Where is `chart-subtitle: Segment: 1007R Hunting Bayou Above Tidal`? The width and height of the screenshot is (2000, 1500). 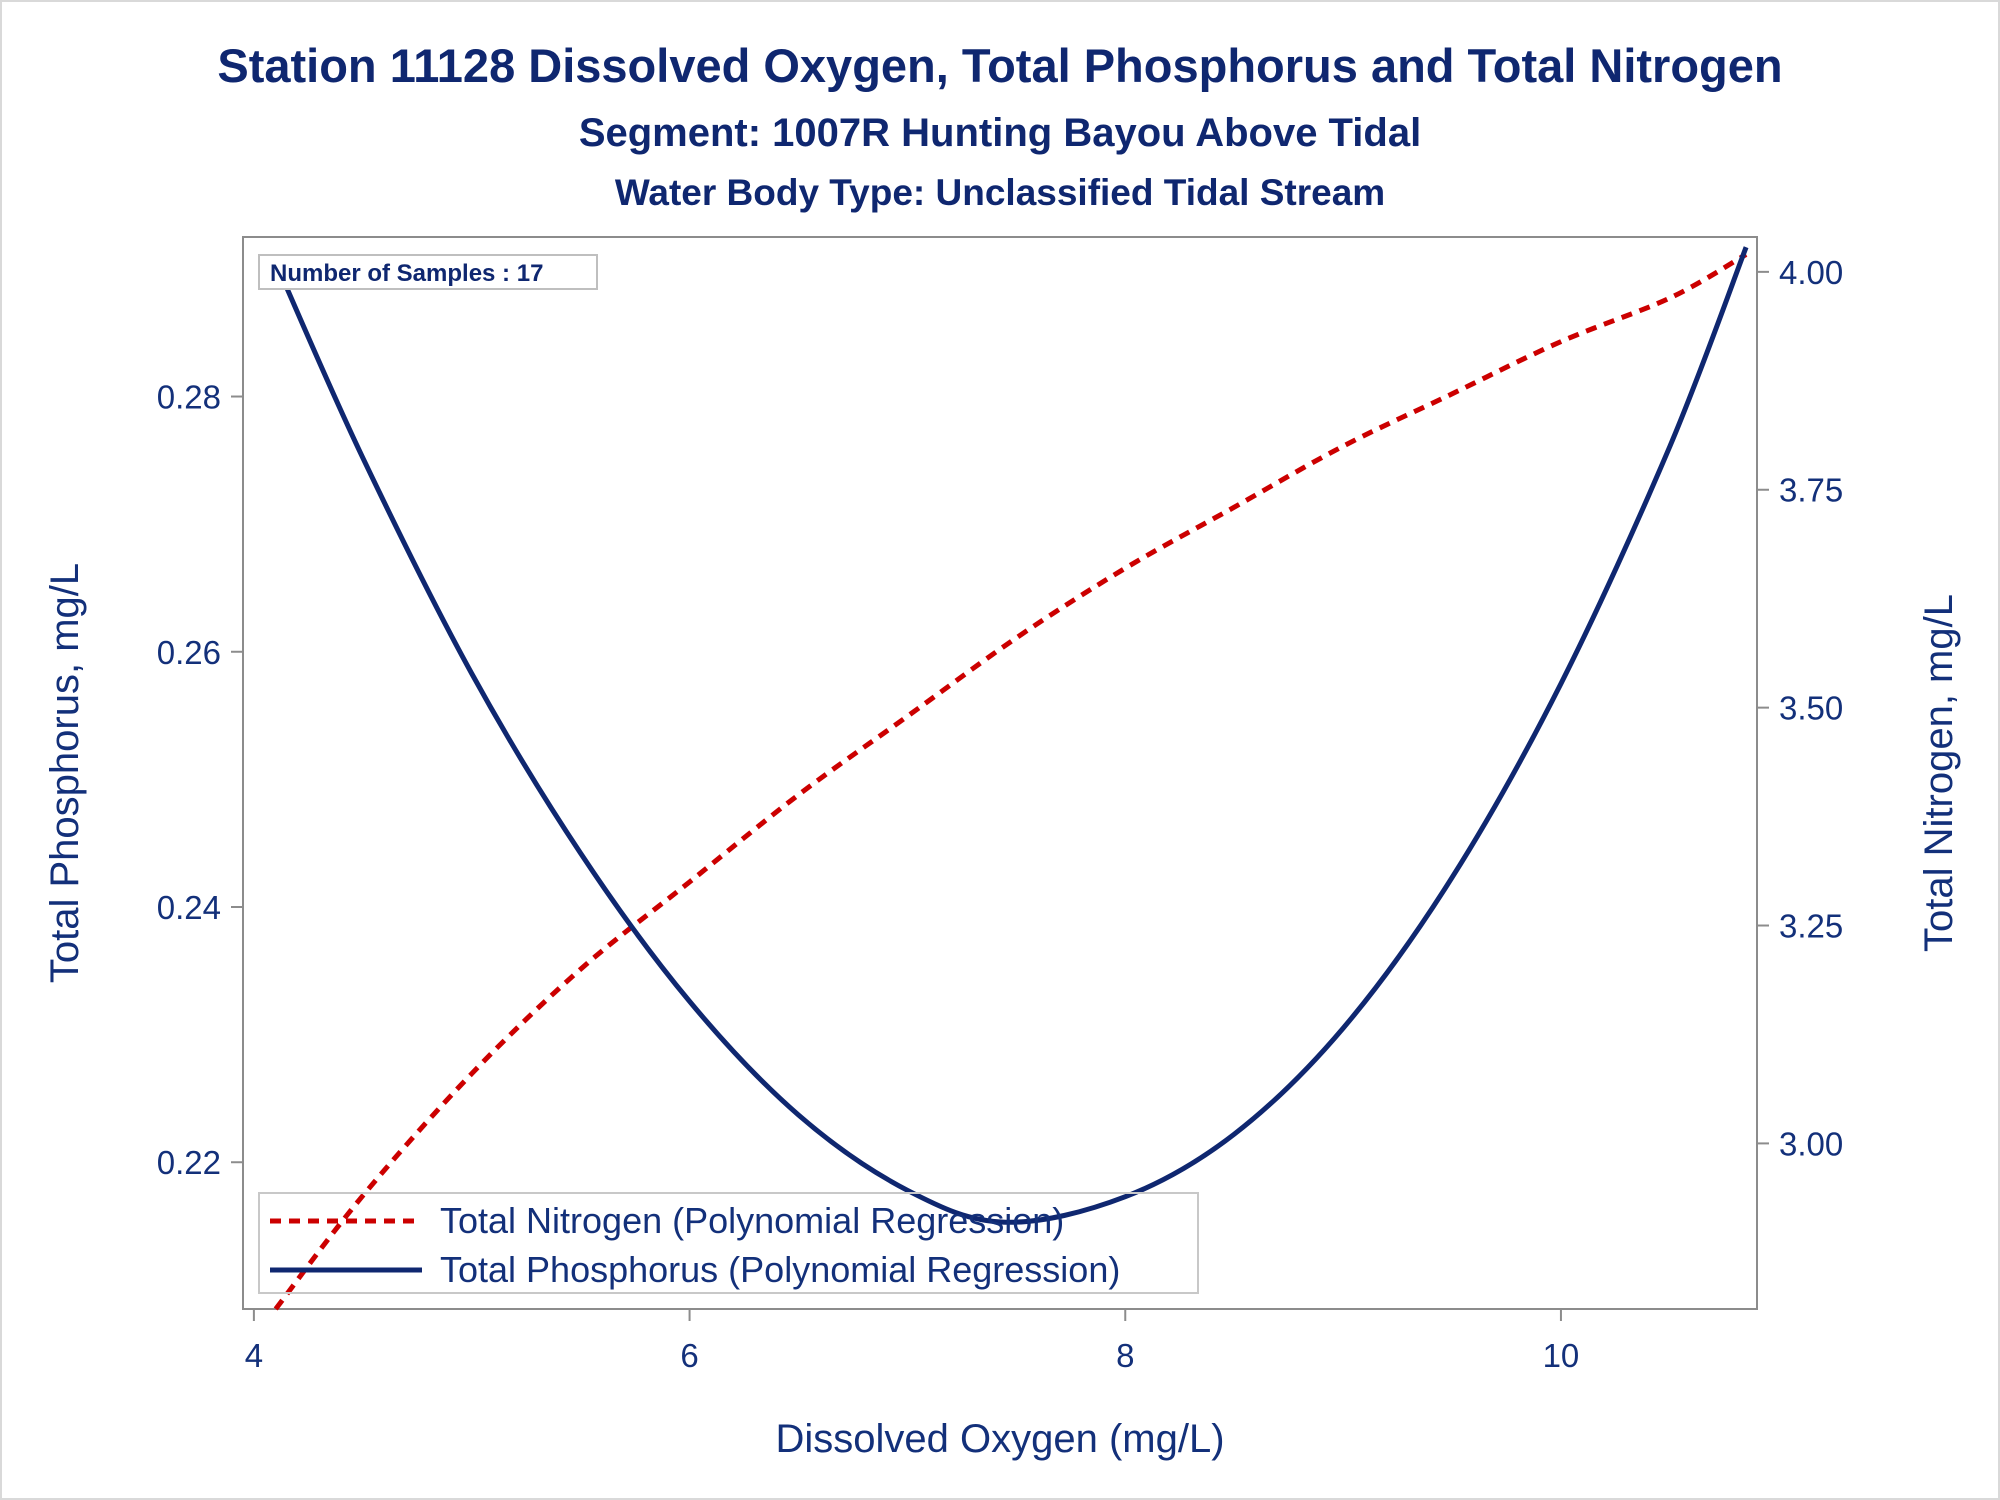
chart-subtitle: Segment: 1007R Hunting Bayou Above Tidal is located at coordinates (1000, 133).